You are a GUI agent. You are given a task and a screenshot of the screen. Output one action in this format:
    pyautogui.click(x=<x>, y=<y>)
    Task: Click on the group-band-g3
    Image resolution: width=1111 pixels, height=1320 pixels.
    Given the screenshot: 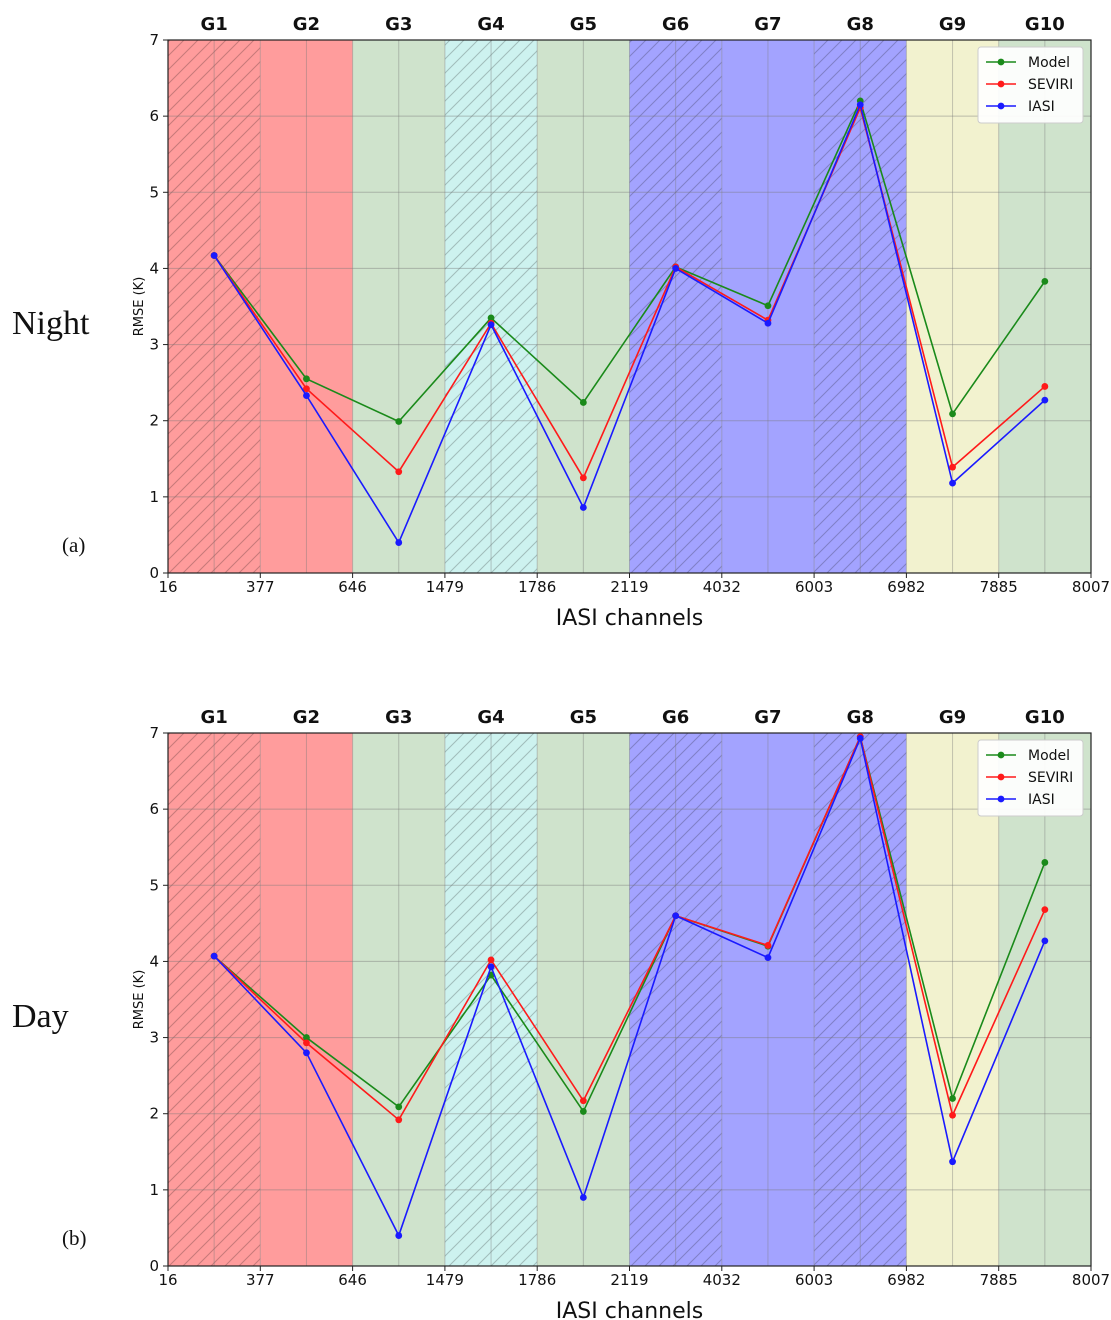 What is the action you would take?
    pyautogui.click(x=398, y=306)
    